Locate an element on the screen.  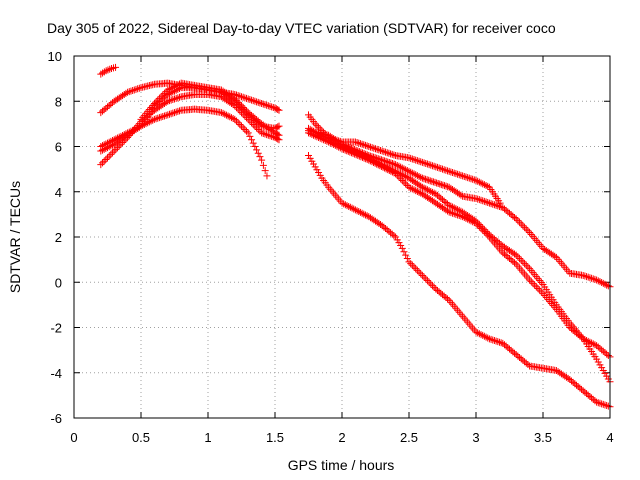
y-tick-label: 4 is located at coordinates (58, 192).